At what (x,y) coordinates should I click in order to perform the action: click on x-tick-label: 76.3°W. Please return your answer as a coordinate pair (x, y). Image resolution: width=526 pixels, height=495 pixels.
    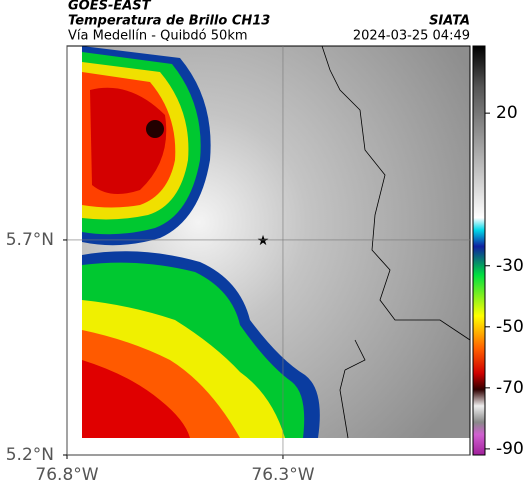
    Looking at the image, I should click on (282, 475).